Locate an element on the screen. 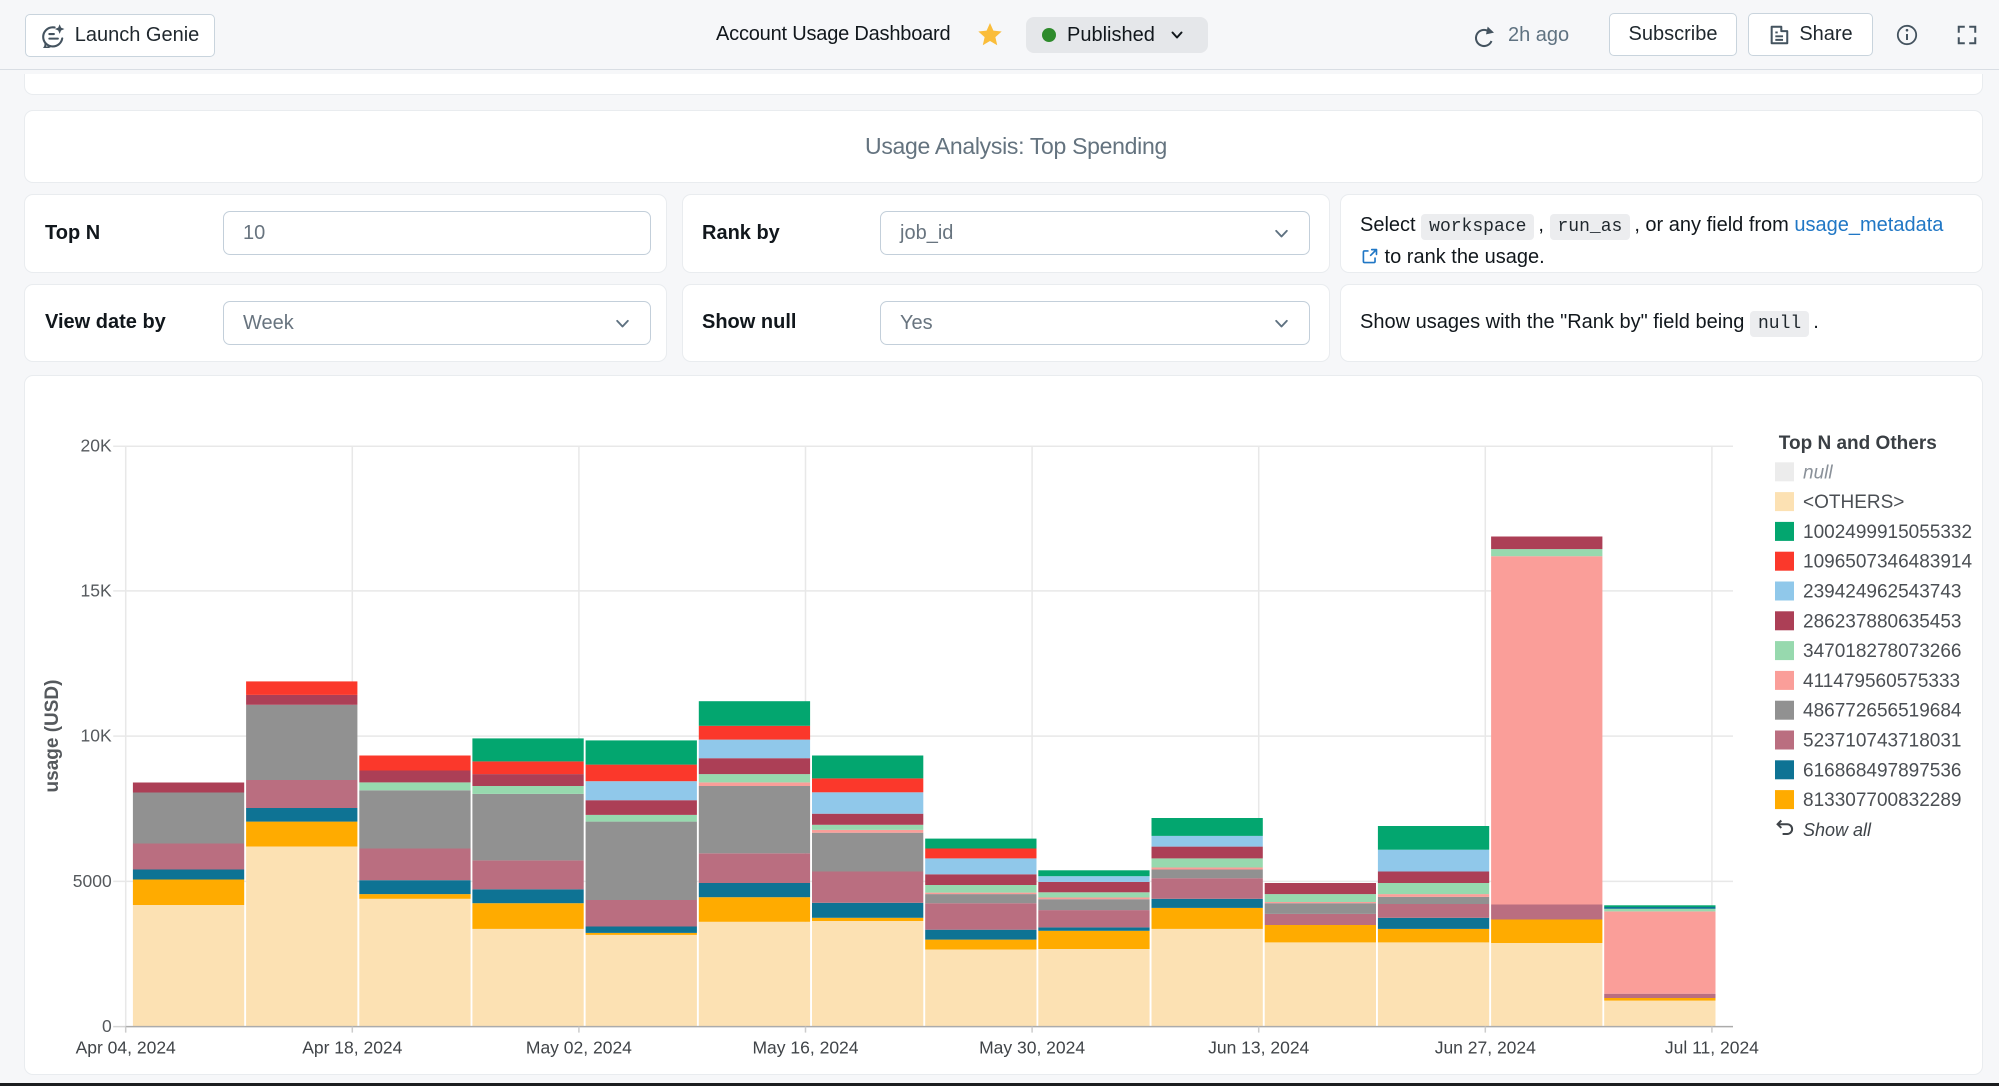  svg-text: Jul 11, 2024 is located at coordinates (1712, 1048).